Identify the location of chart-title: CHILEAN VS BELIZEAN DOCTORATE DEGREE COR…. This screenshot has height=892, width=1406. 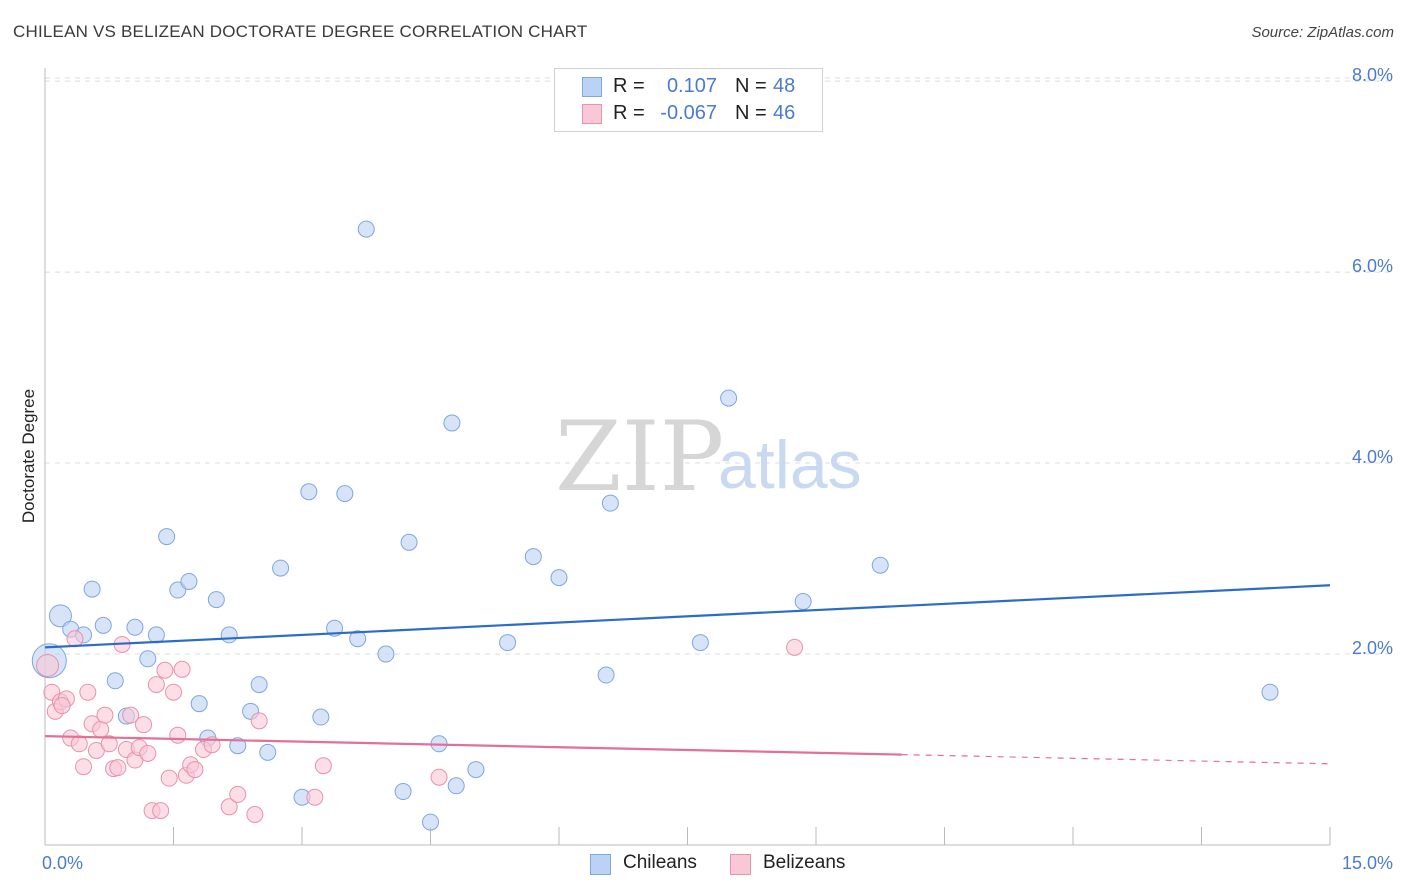
(300, 31).